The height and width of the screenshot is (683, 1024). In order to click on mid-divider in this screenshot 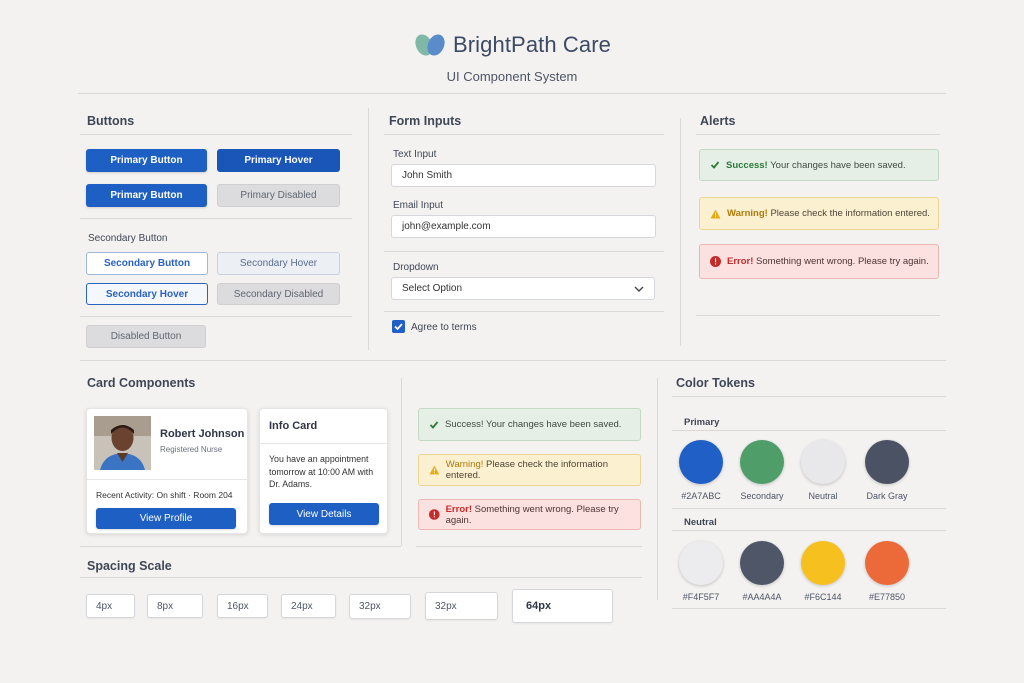, I will do `click(513, 360)`.